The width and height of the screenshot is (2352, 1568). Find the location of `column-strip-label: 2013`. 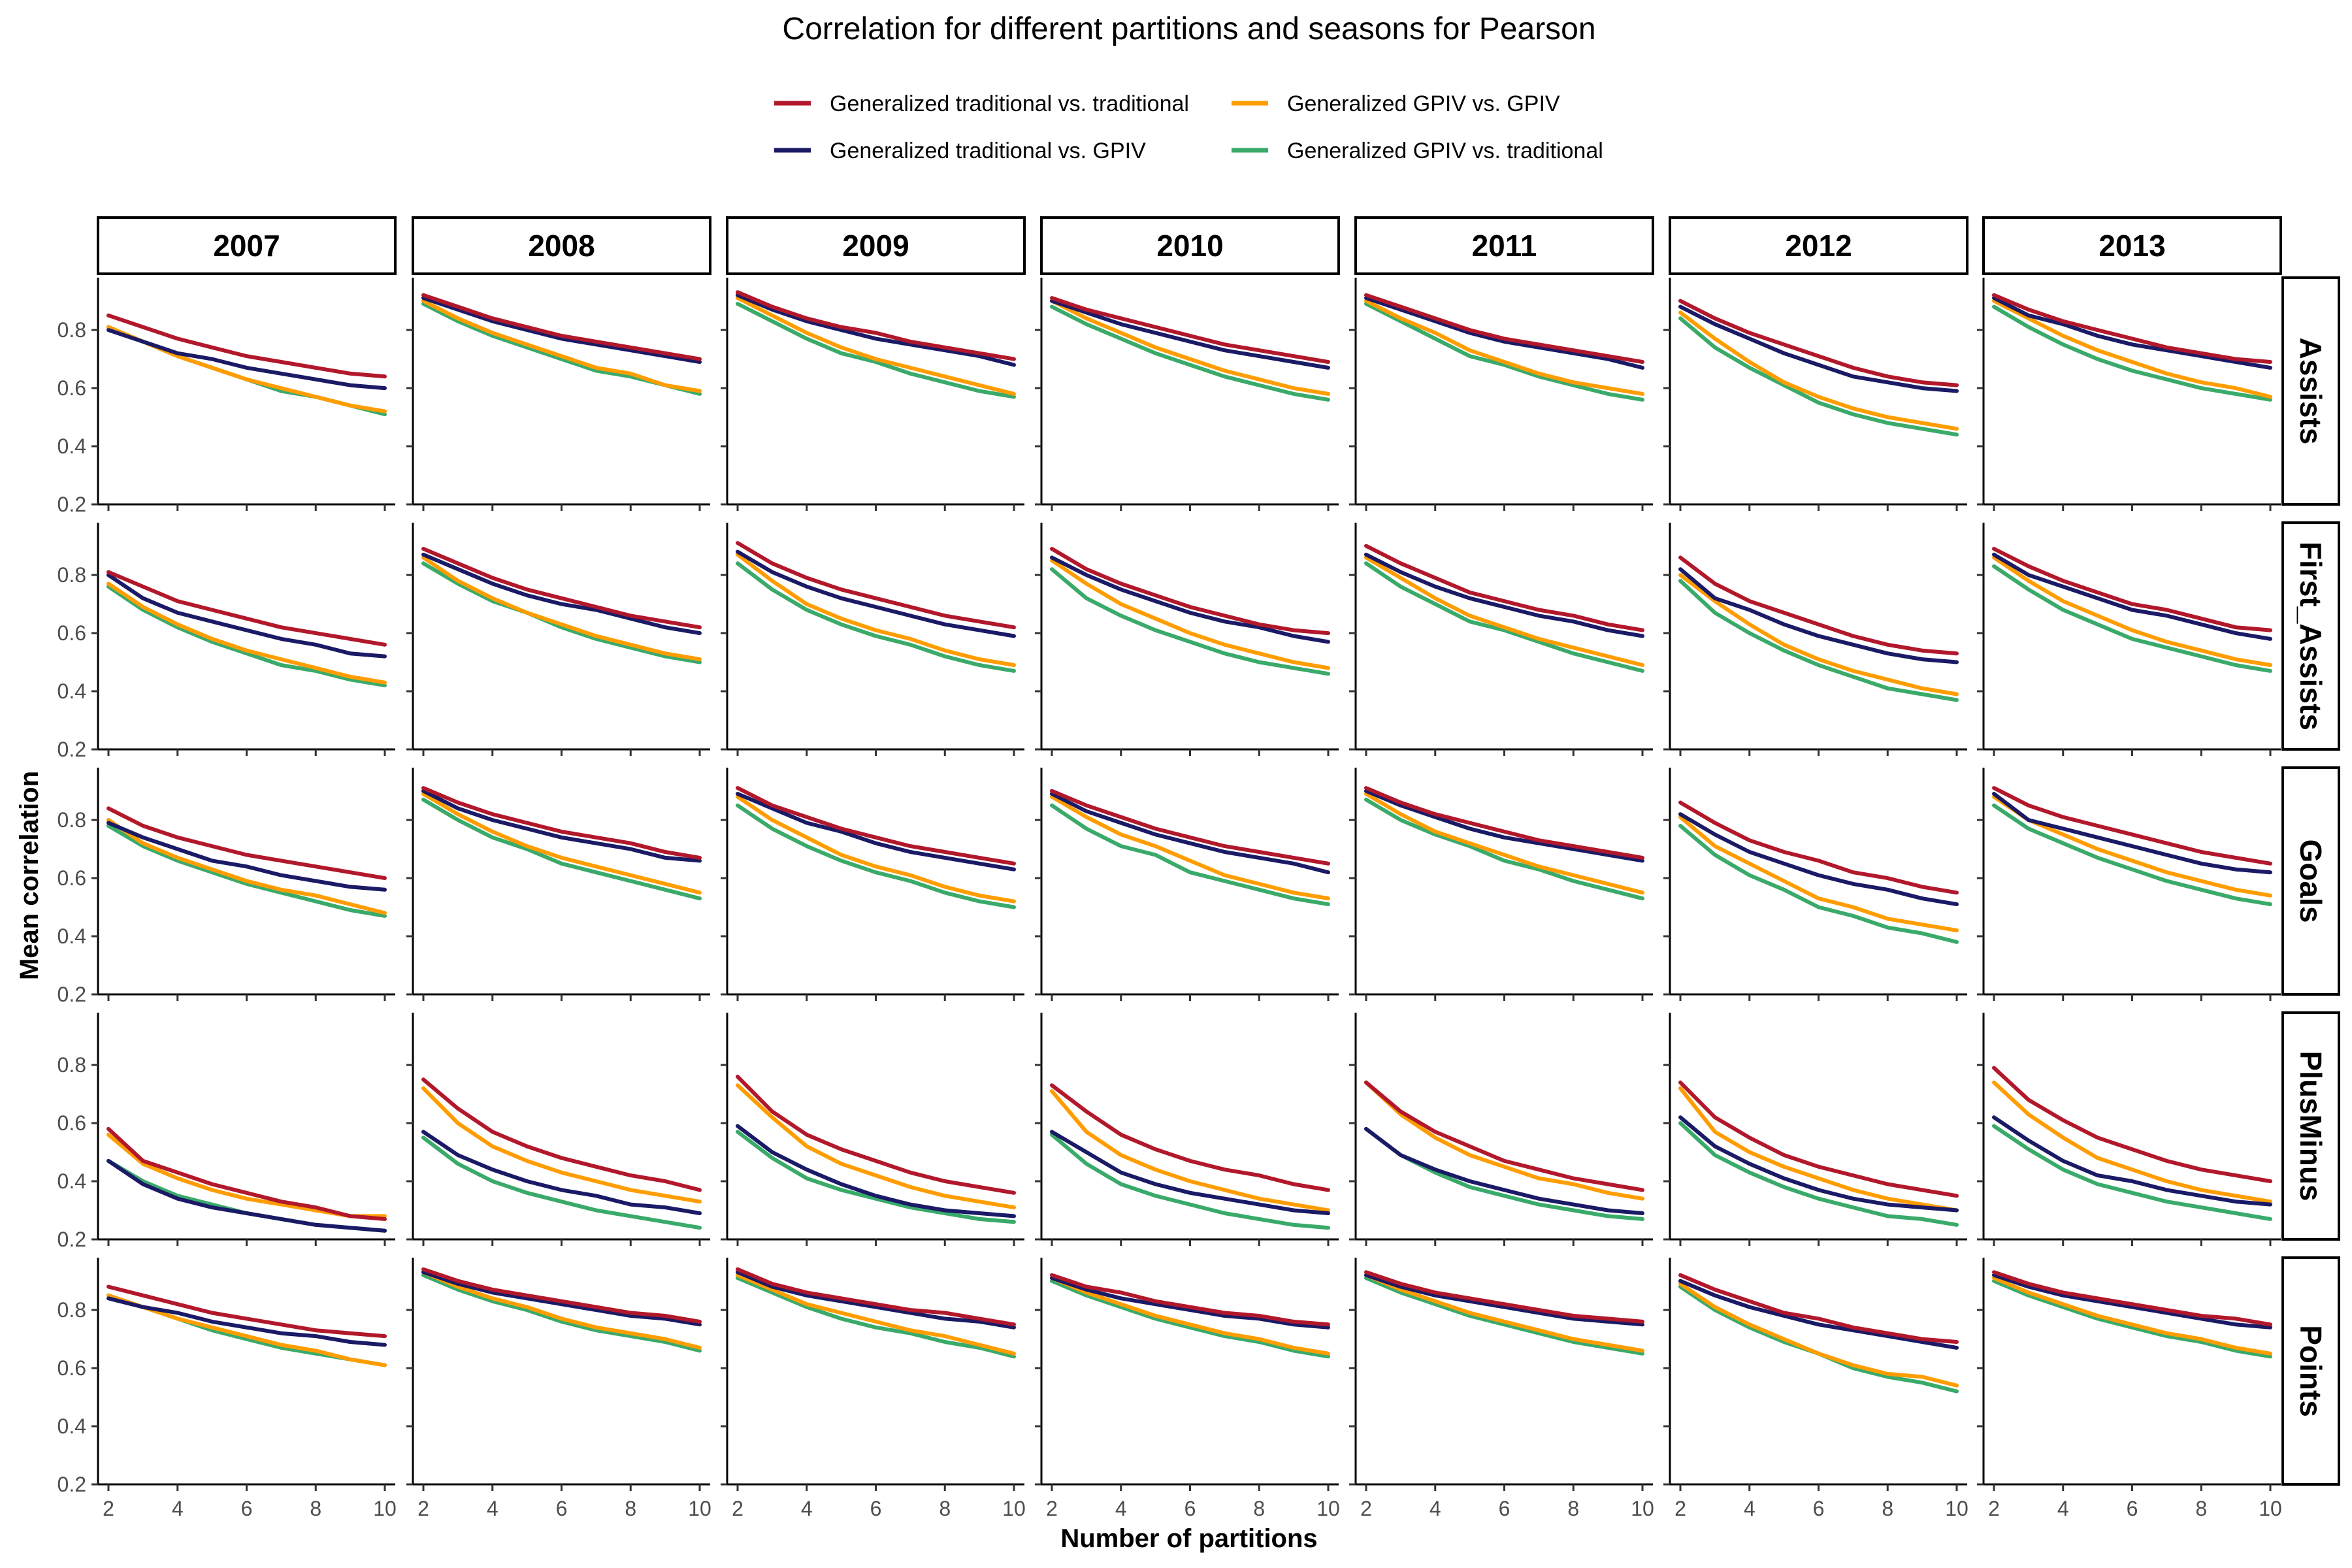

column-strip-label: 2013 is located at coordinates (2132, 246).